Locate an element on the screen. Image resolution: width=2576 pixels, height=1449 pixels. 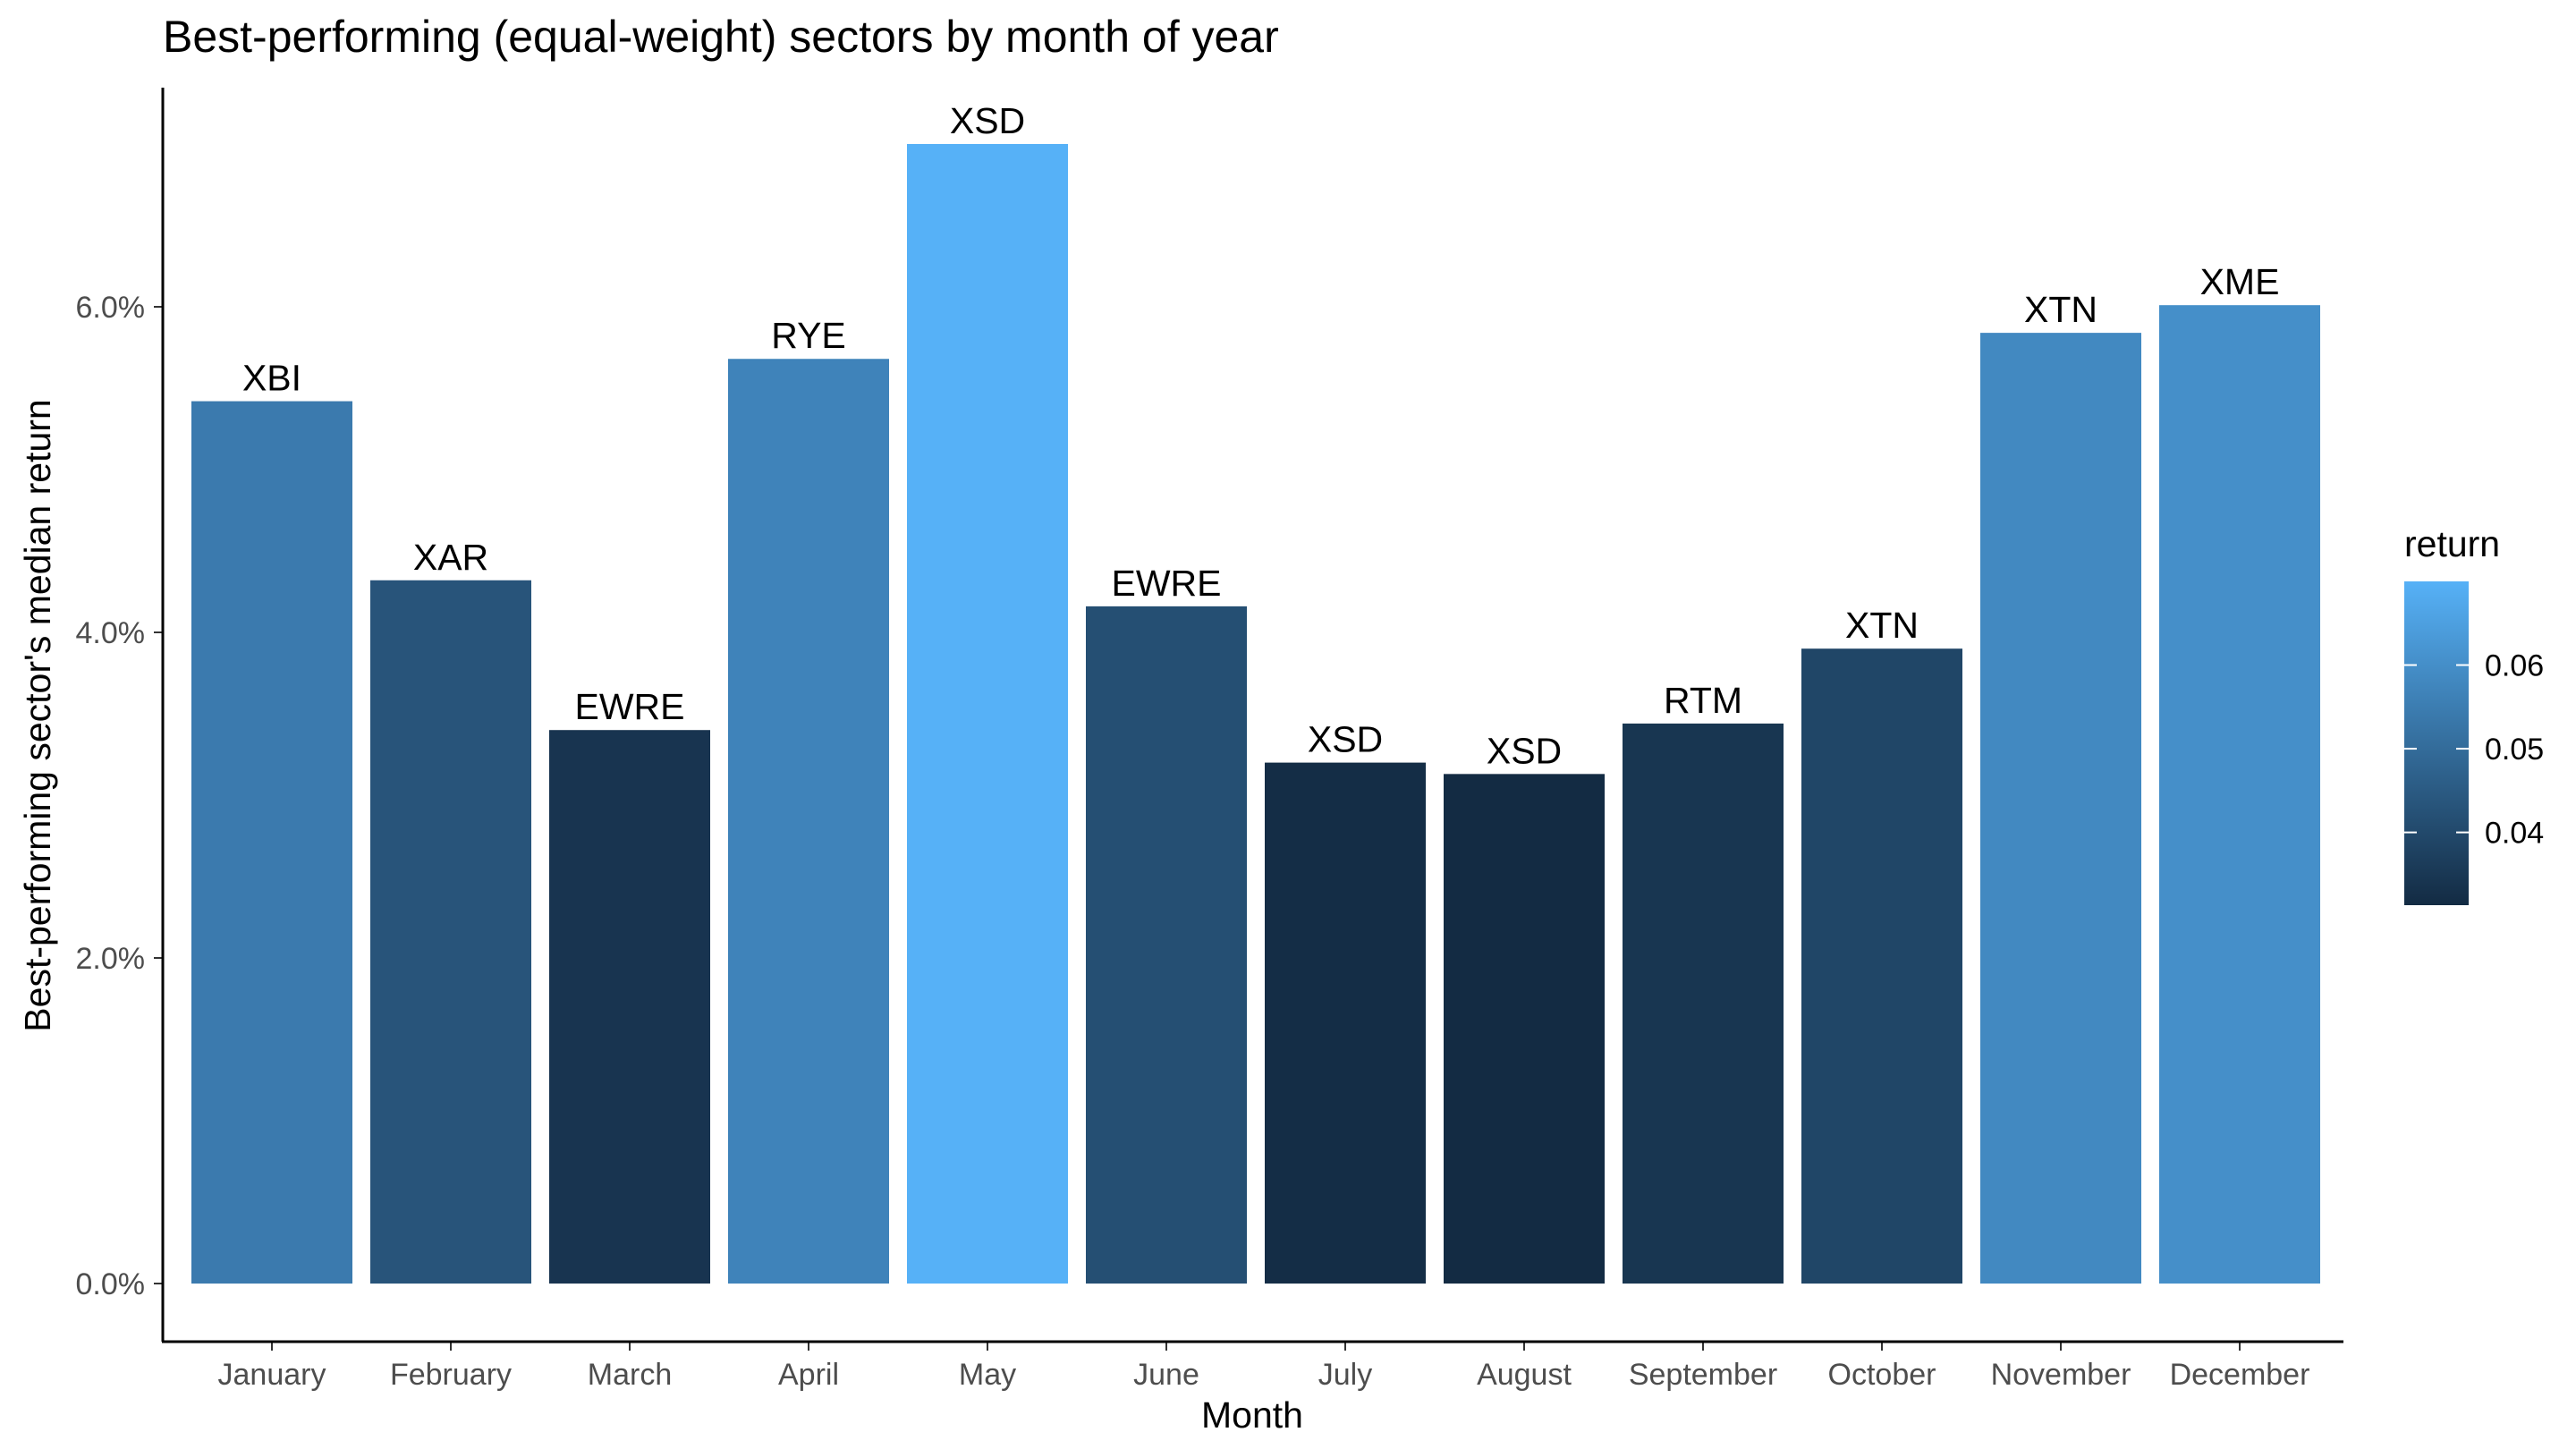
bar-october is located at coordinates (1881, 966).